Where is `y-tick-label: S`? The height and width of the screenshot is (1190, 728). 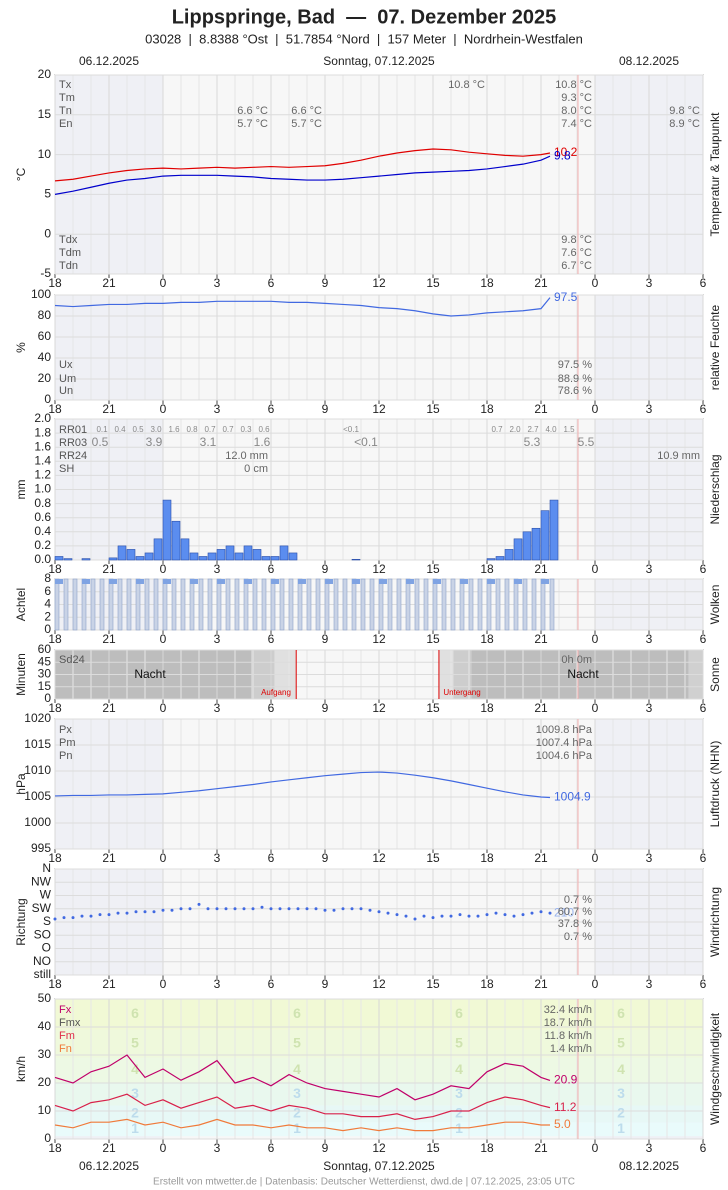 y-tick-label: S is located at coordinates (47, 921).